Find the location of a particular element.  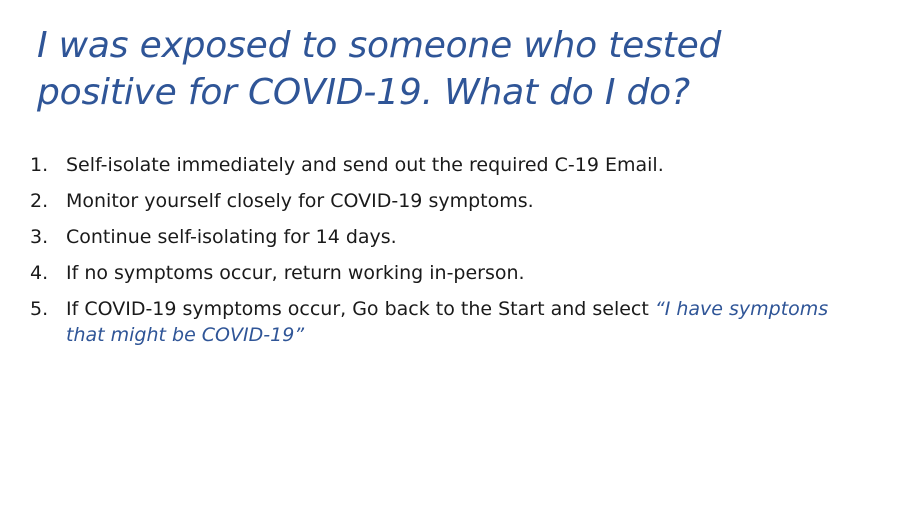

list-item: 3. Continue self-isolating for 14 days. is located at coordinates (450, 237).